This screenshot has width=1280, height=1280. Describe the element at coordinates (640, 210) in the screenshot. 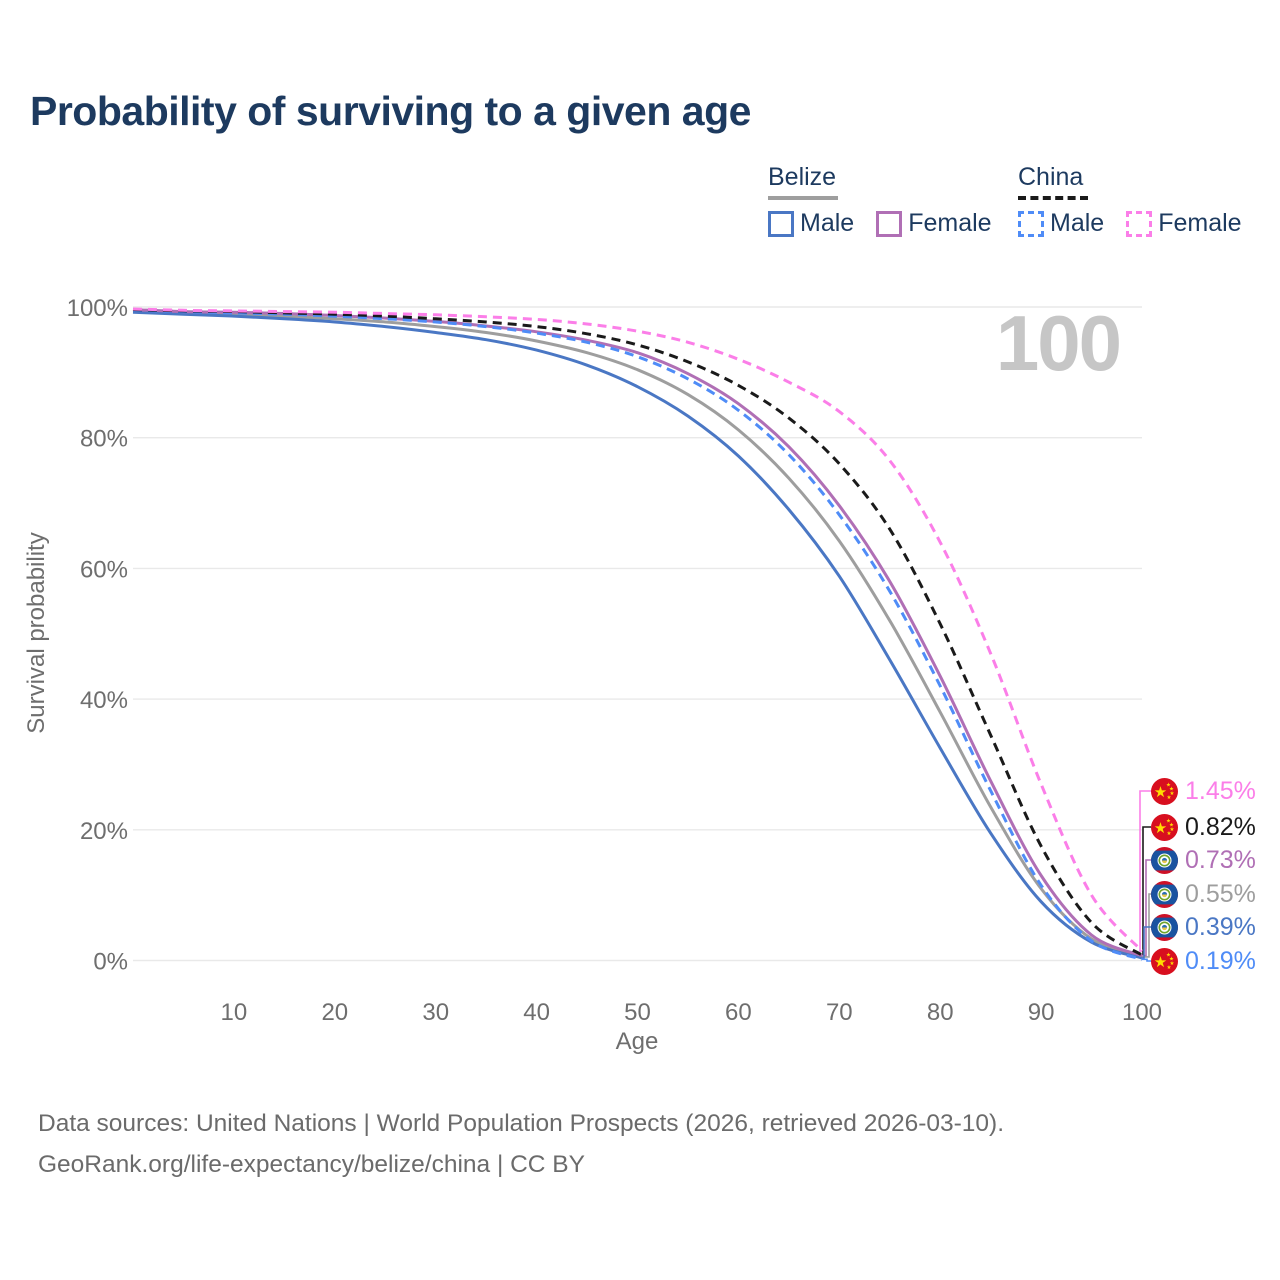

I see `chart-legend: Belize Male Female China` at that location.